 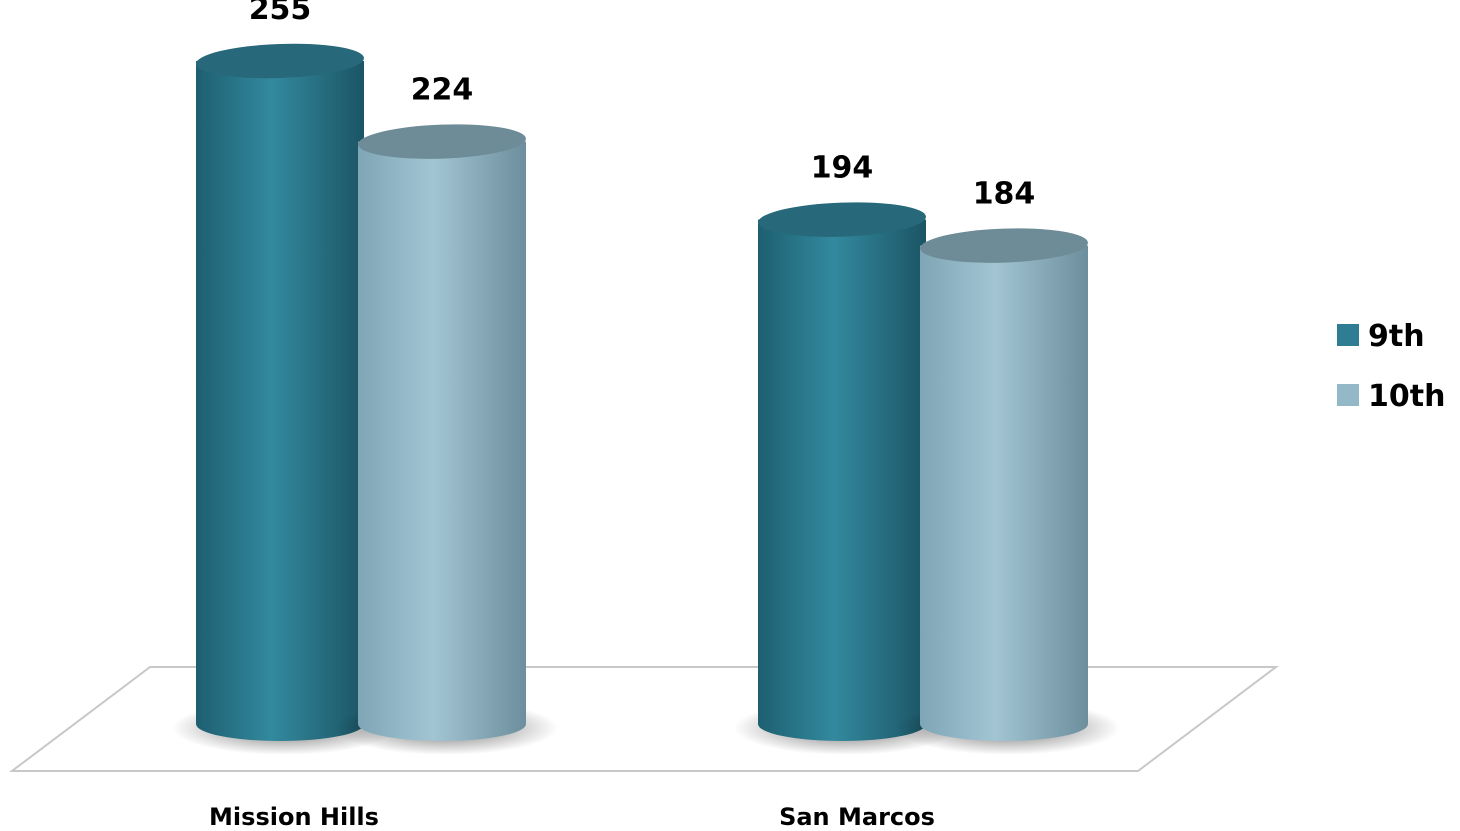 I want to click on bar-mission-hills-9th, so click(x=284, y=399).